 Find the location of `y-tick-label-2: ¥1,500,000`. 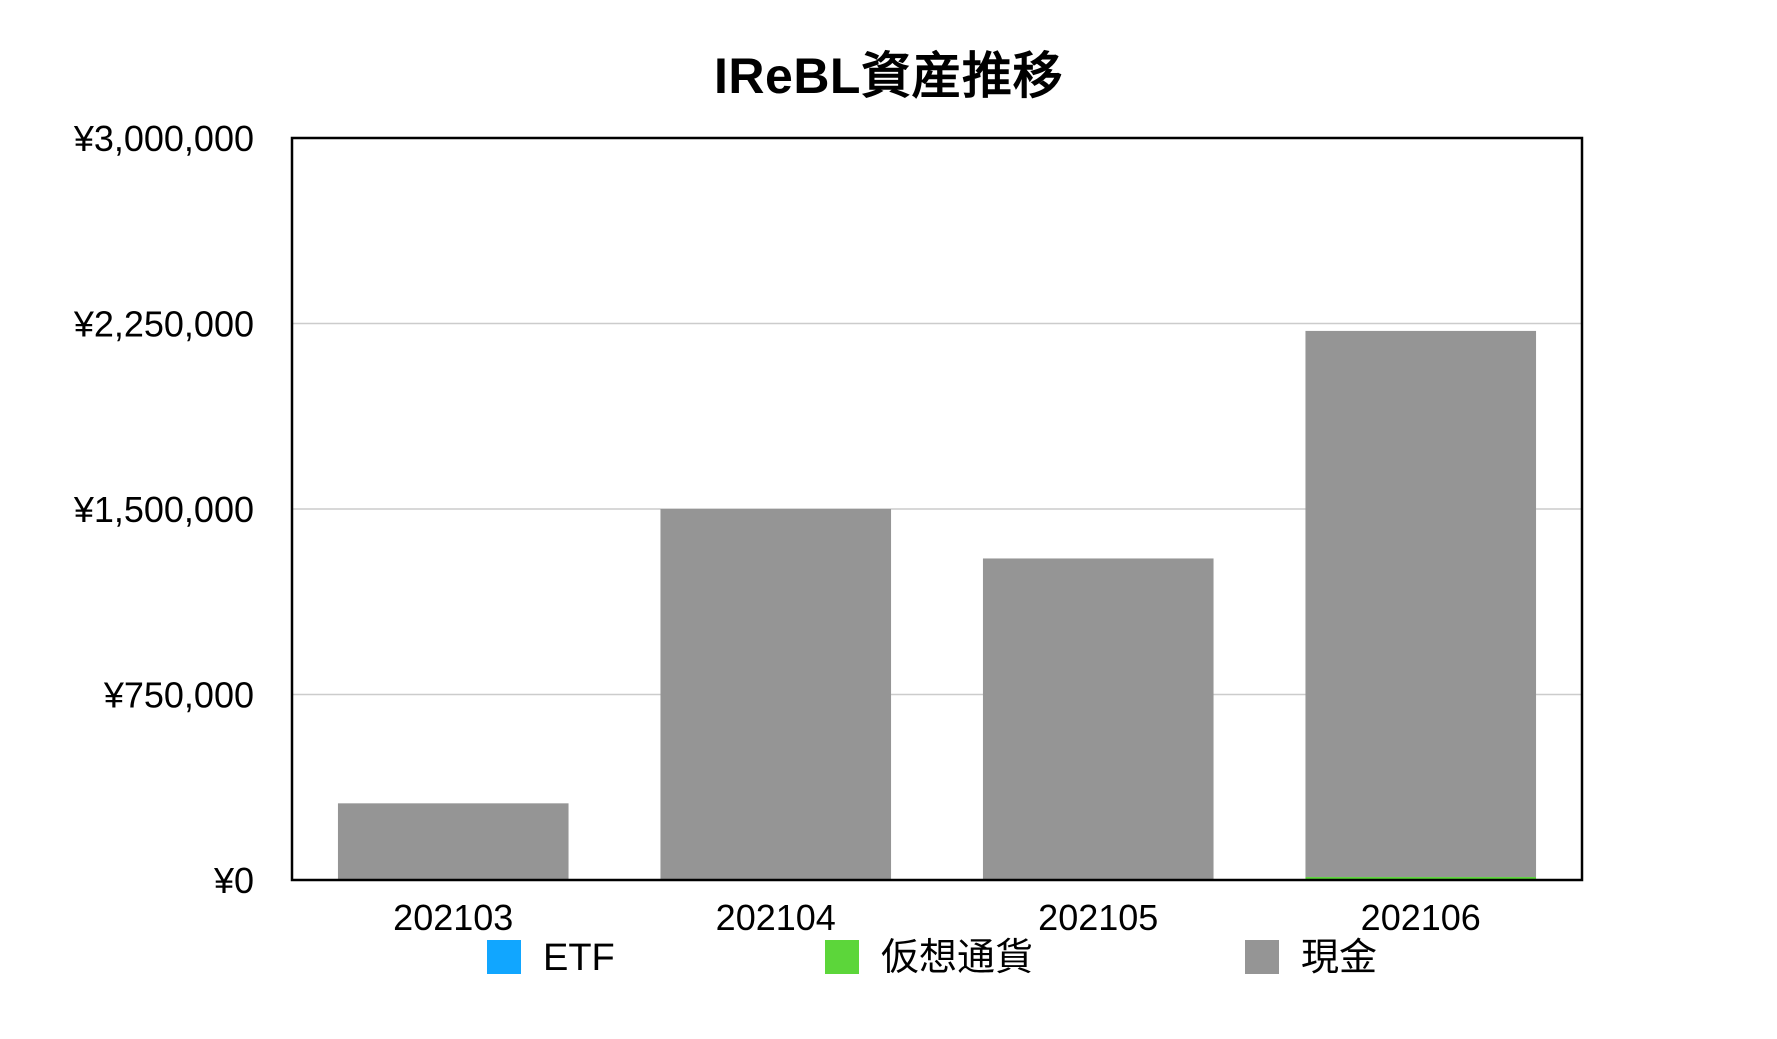

y-tick-label-2: ¥1,500,000 is located at coordinates (163, 509).